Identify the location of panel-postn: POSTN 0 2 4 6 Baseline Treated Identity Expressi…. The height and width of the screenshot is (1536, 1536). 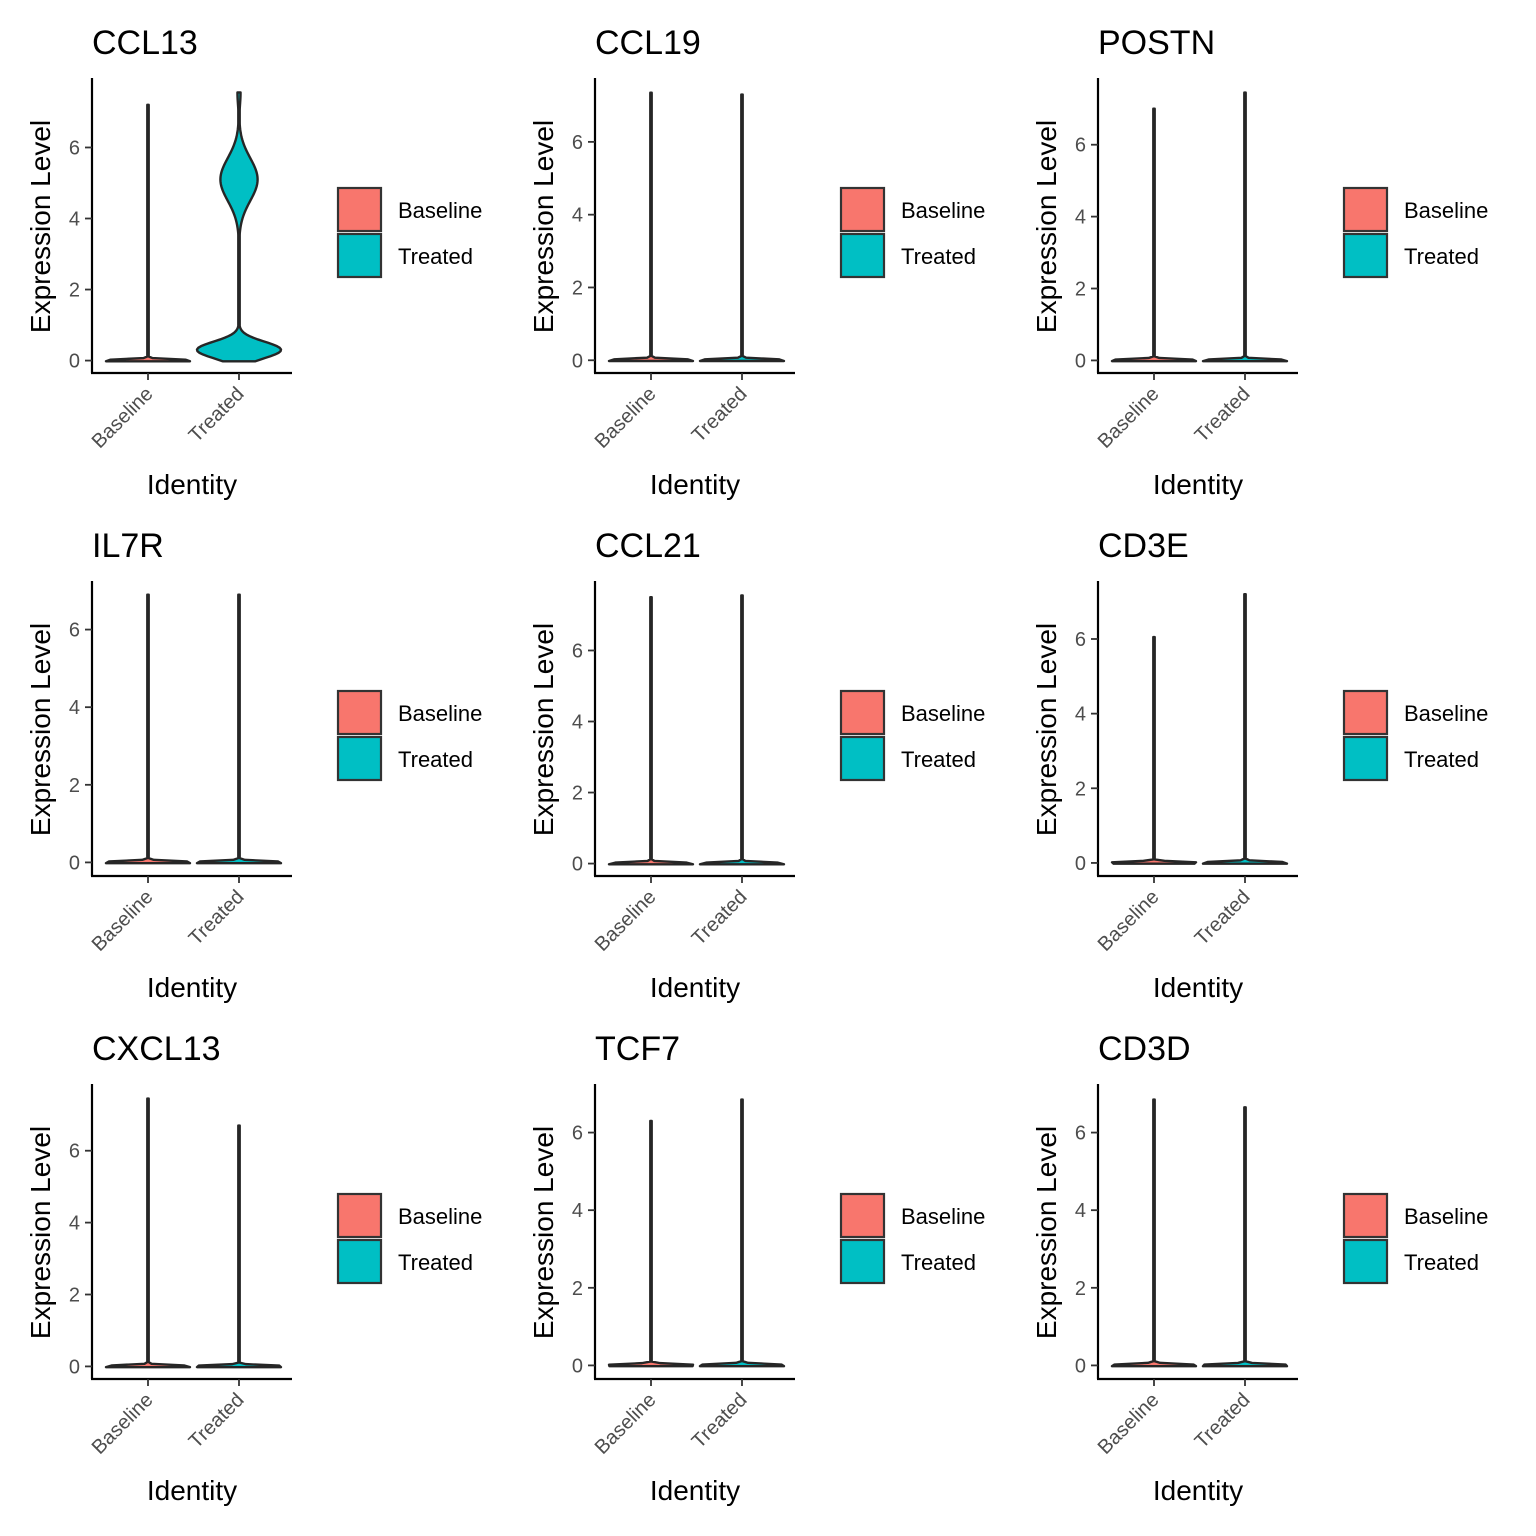
(1259, 262).